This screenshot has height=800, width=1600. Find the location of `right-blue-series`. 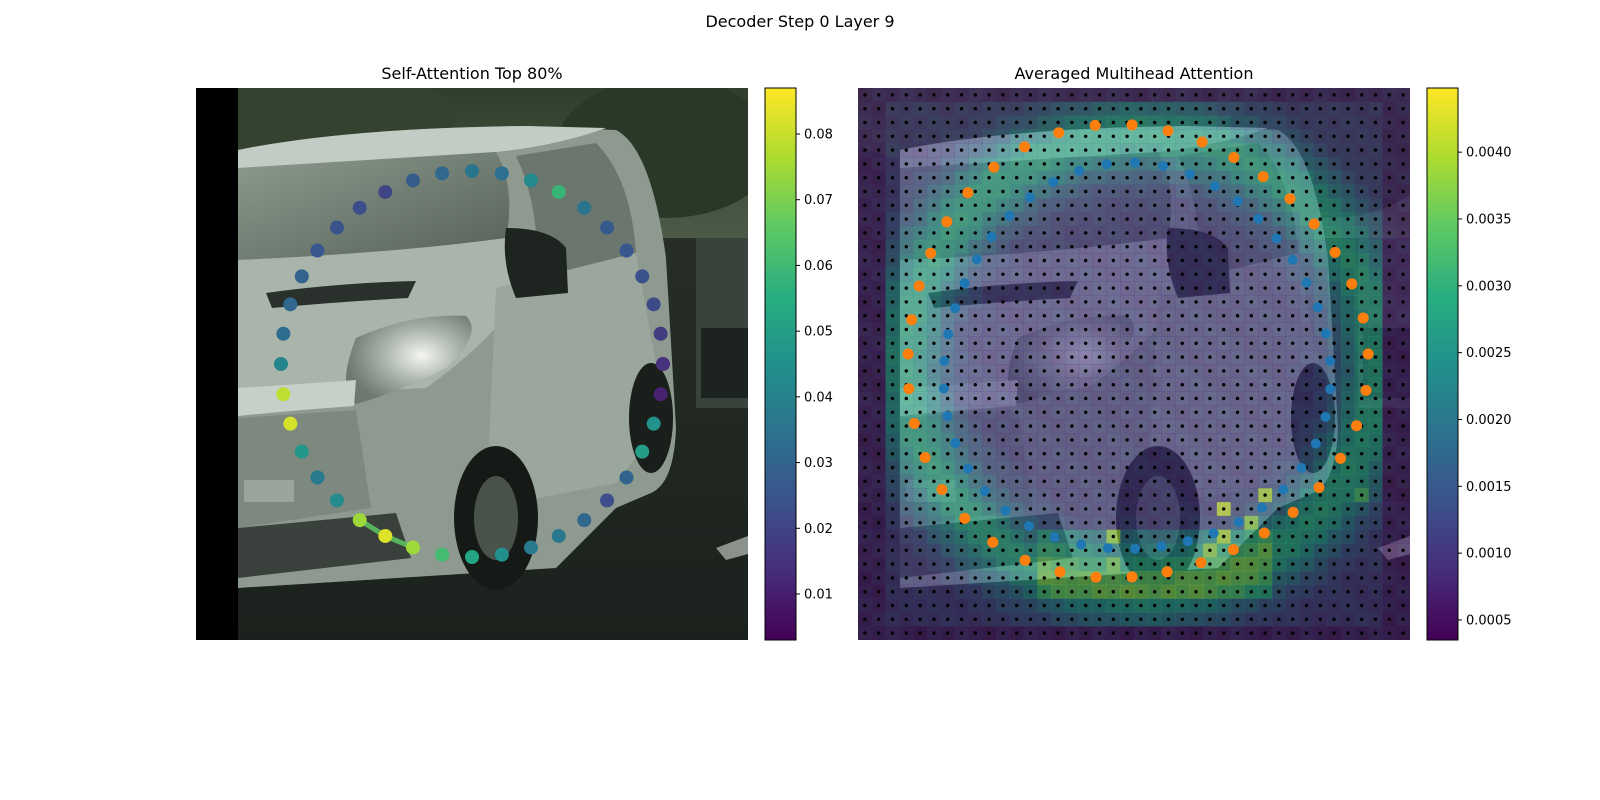

right-blue-series is located at coordinates (1137, 355).